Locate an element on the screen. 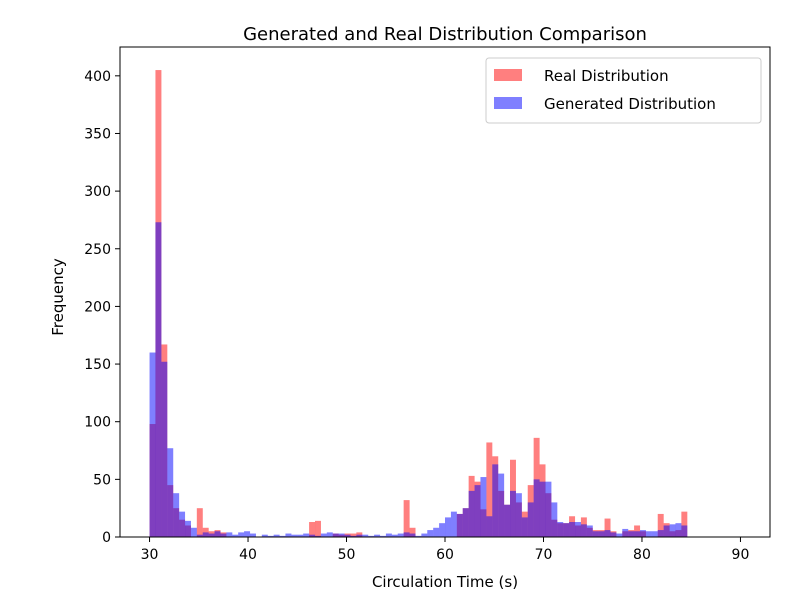  legend: Real Distribution Generated Distribution is located at coordinates (623, 90).